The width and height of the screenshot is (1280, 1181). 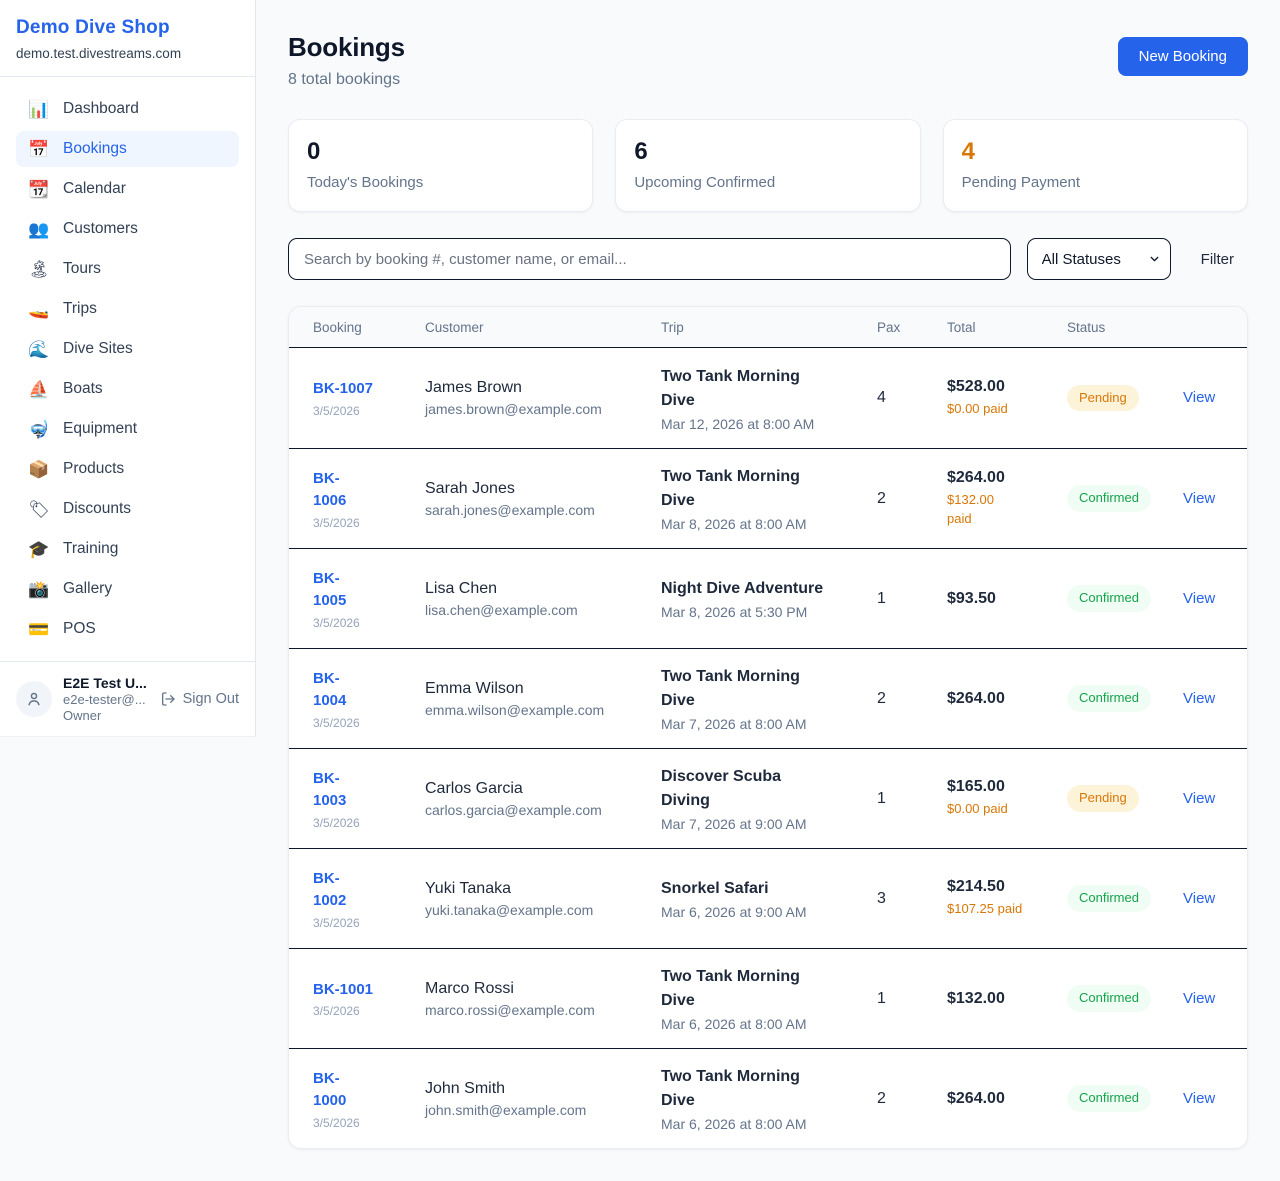 What do you see at coordinates (330, 1089) in the screenshot?
I see `booking-id-link: BK-1000` at bounding box center [330, 1089].